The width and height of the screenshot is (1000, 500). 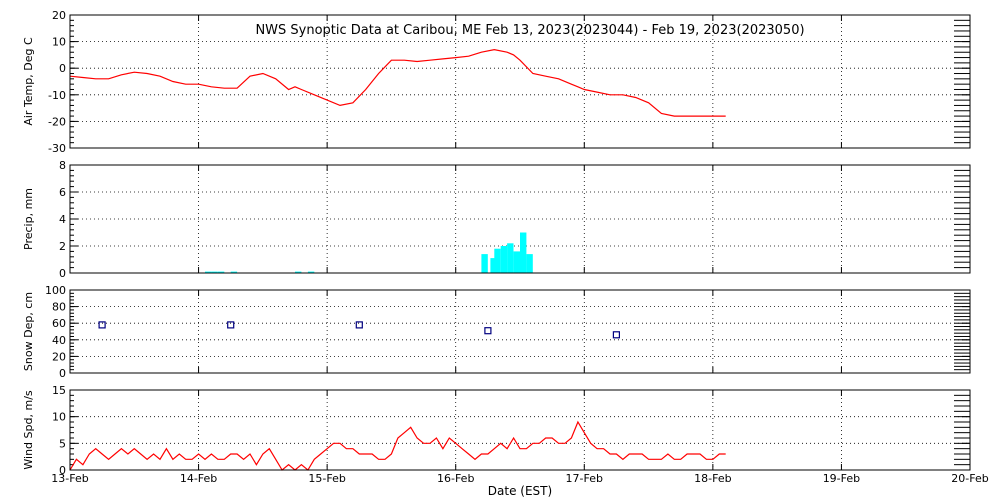 I want to click on y-tick-label: -10, so click(x=57, y=95).